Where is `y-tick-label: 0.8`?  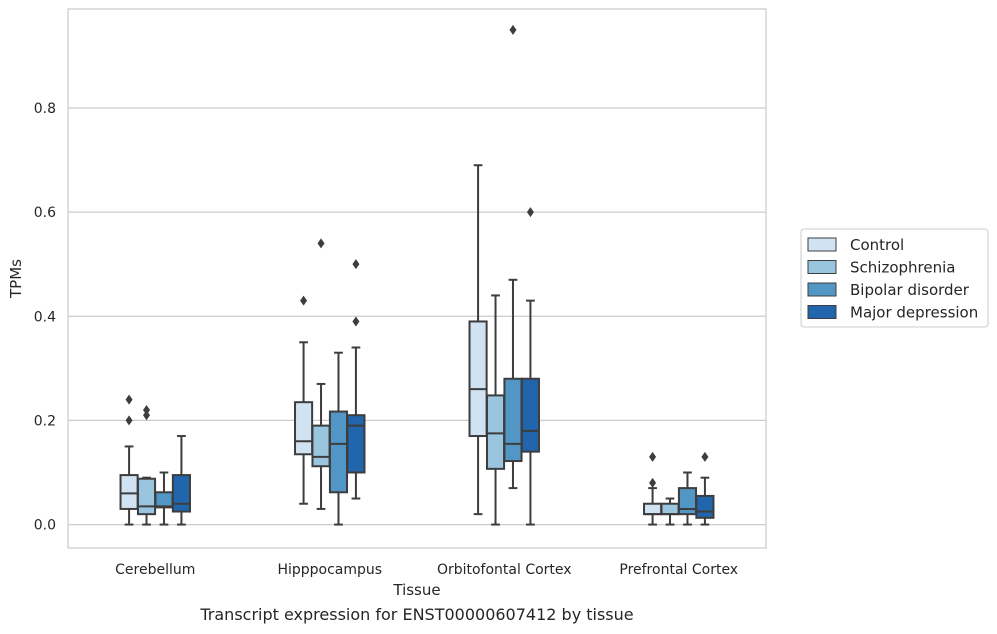
y-tick-label: 0.8 is located at coordinates (45, 109).